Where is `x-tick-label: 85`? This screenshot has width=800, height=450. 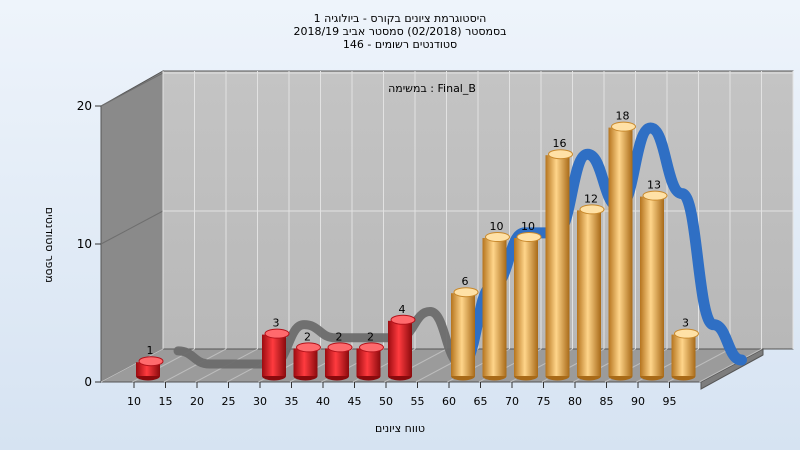
x-tick-label: 85 is located at coordinates (607, 401).